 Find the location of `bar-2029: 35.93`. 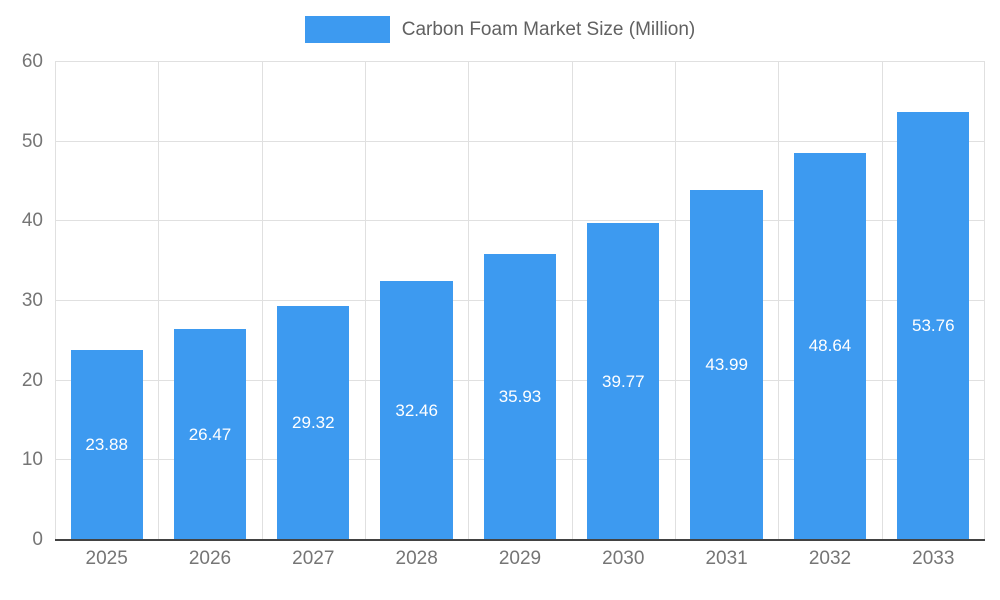

bar-2029: 35.93 is located at coordinates (520, 396).